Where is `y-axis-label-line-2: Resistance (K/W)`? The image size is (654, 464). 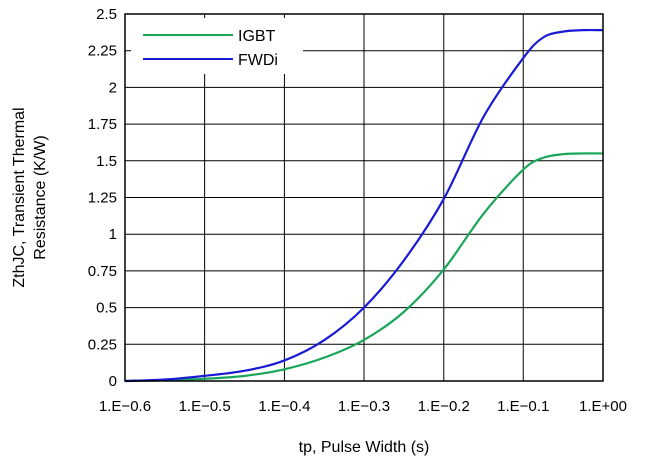 y-axis-label-line-2: Resistance (K/W) is located at coordinates (40, 197).